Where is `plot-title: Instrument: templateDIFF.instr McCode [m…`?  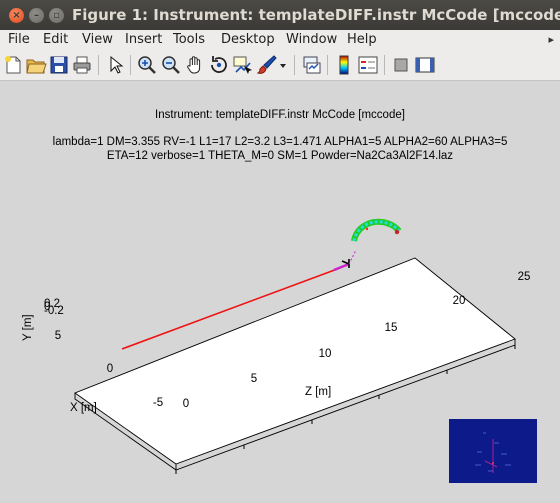
plot-title: Instrument: templateDIFF.instr McCode [m… is located at coordinates (280, 115).